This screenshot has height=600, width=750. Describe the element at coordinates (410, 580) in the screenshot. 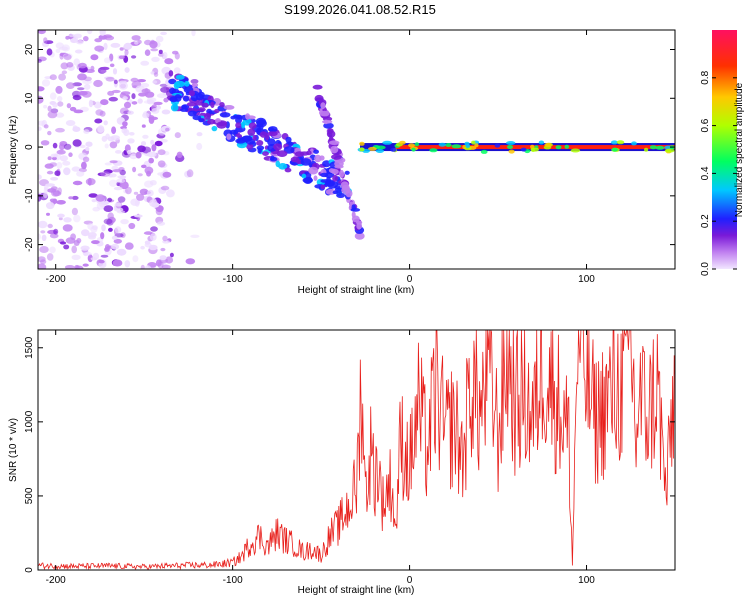

I see `x-tick-label: 0` at that location.